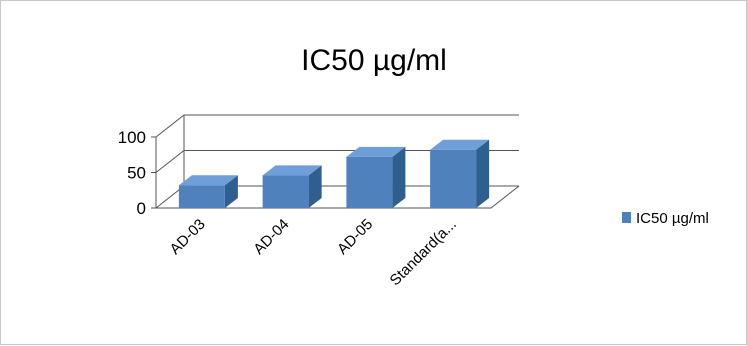 This screenshot has height=346, width=747. What do you see at coordinates (355, 237) in the screenshot?
I see `x-category-label-2: AD-05` at bounding box center [355, 237].